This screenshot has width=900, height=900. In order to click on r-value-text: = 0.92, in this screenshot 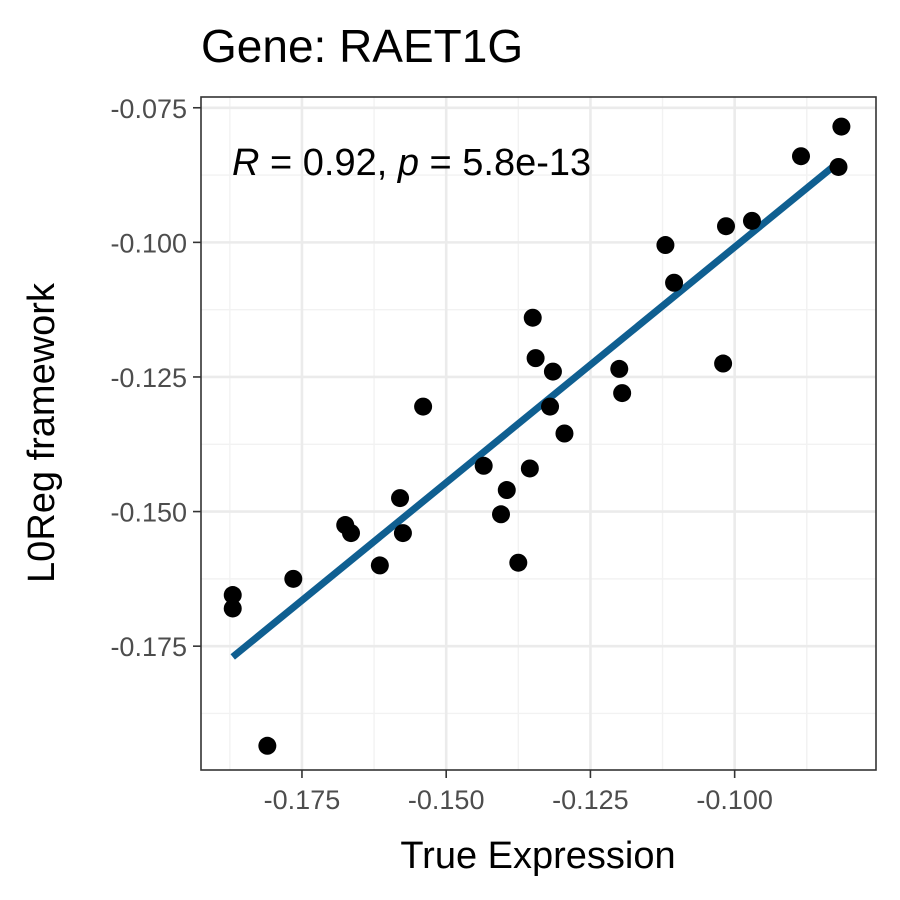, I will do `click(328, 163)`.